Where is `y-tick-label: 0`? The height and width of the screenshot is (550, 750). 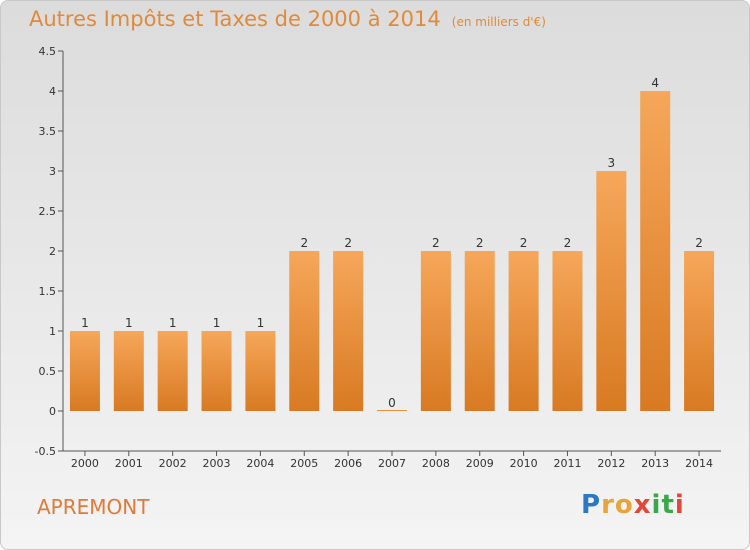 y-tick-label: 0 is located at coordinates (52, 411).